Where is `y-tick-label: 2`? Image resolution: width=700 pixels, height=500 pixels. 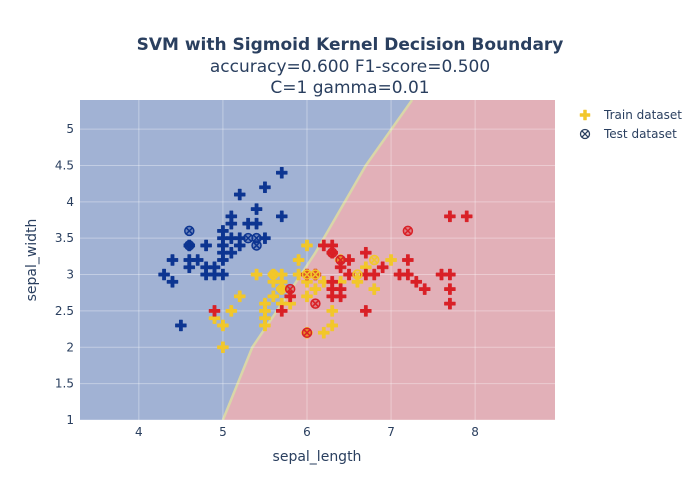 y-tick-label: 2 is located at coordinates (70, 347).